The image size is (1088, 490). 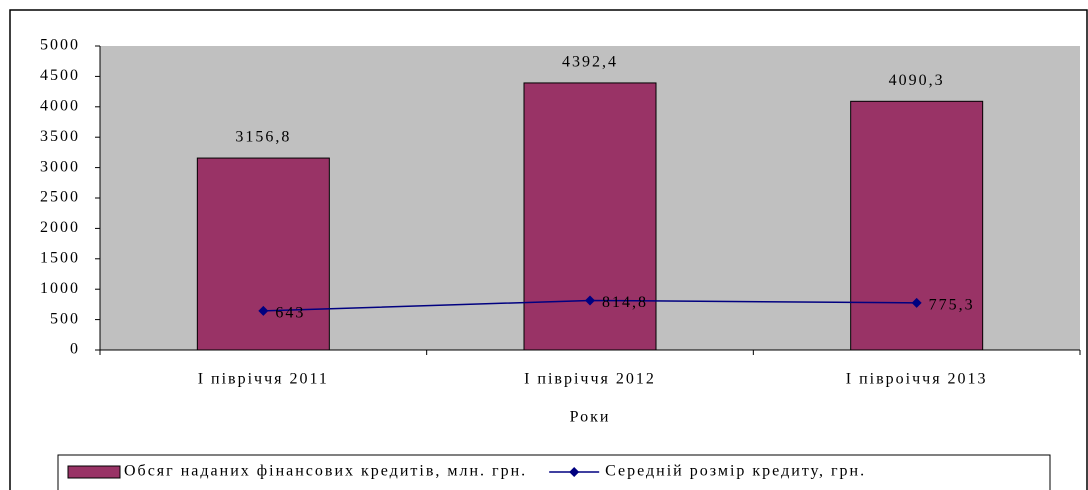 What do you see at coordinates (917, 379) in the screenshot?
I see `x-tick-label: І півроіччя 2013` at bounding box center [917, 379].